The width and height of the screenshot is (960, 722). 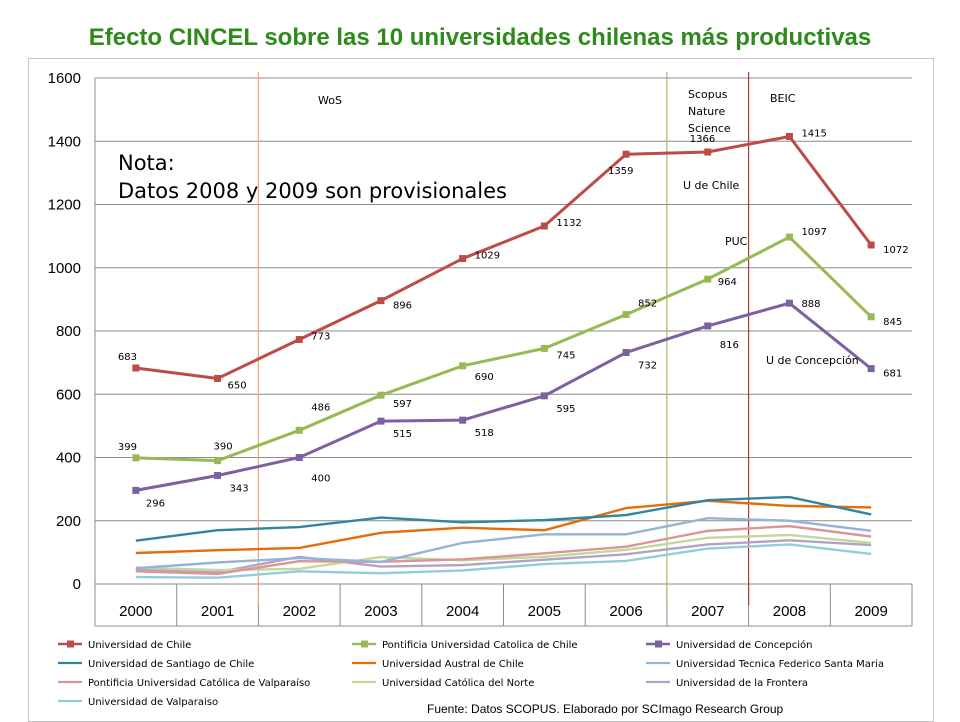 I want to click on data-label: 690, so click(x=484, y=377).